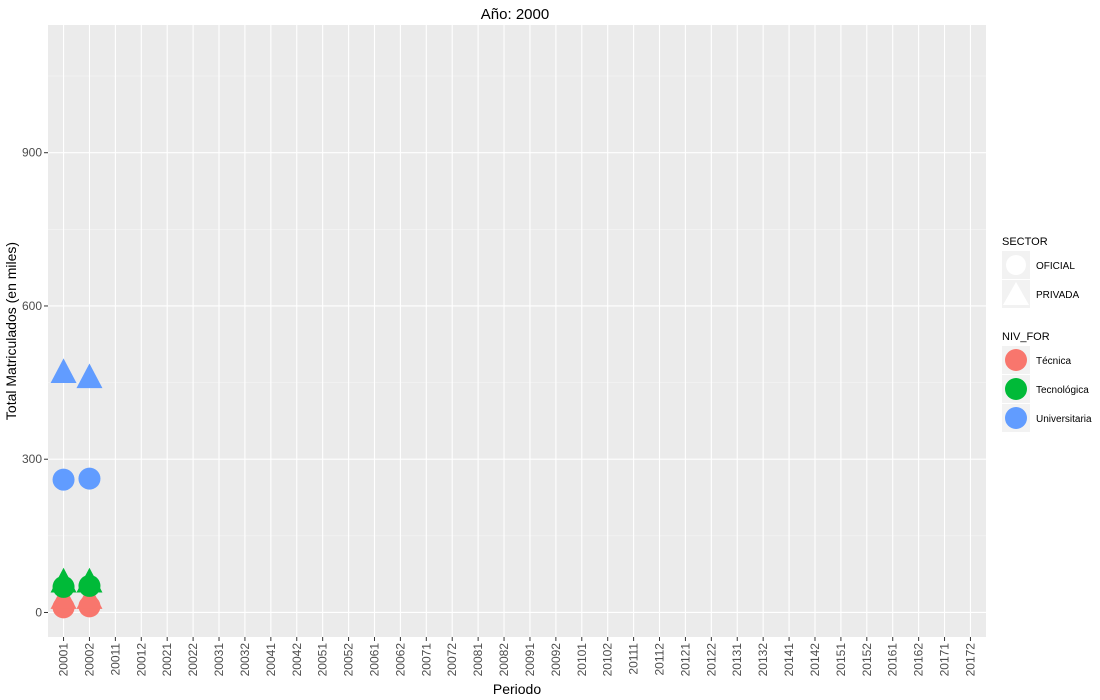 The image size is (1100, 700). I want to click on x-tick-label: 20112, so click(660, 659).